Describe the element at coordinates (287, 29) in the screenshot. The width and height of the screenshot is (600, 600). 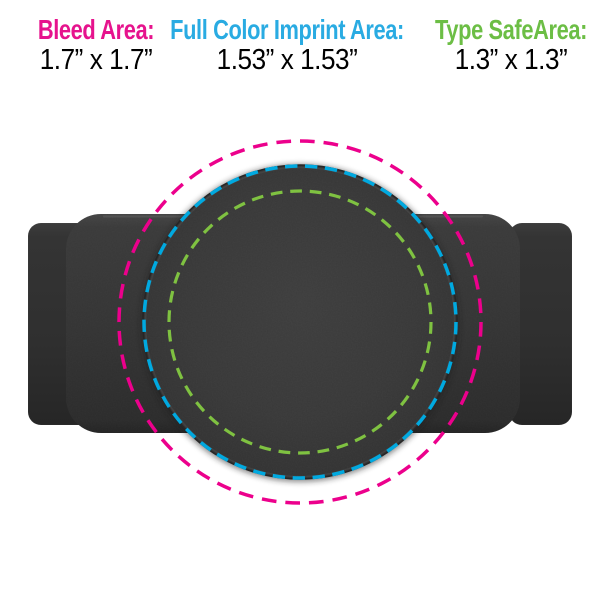
I see `imprint-area-label: Full Color Imprint Area:` at that location.